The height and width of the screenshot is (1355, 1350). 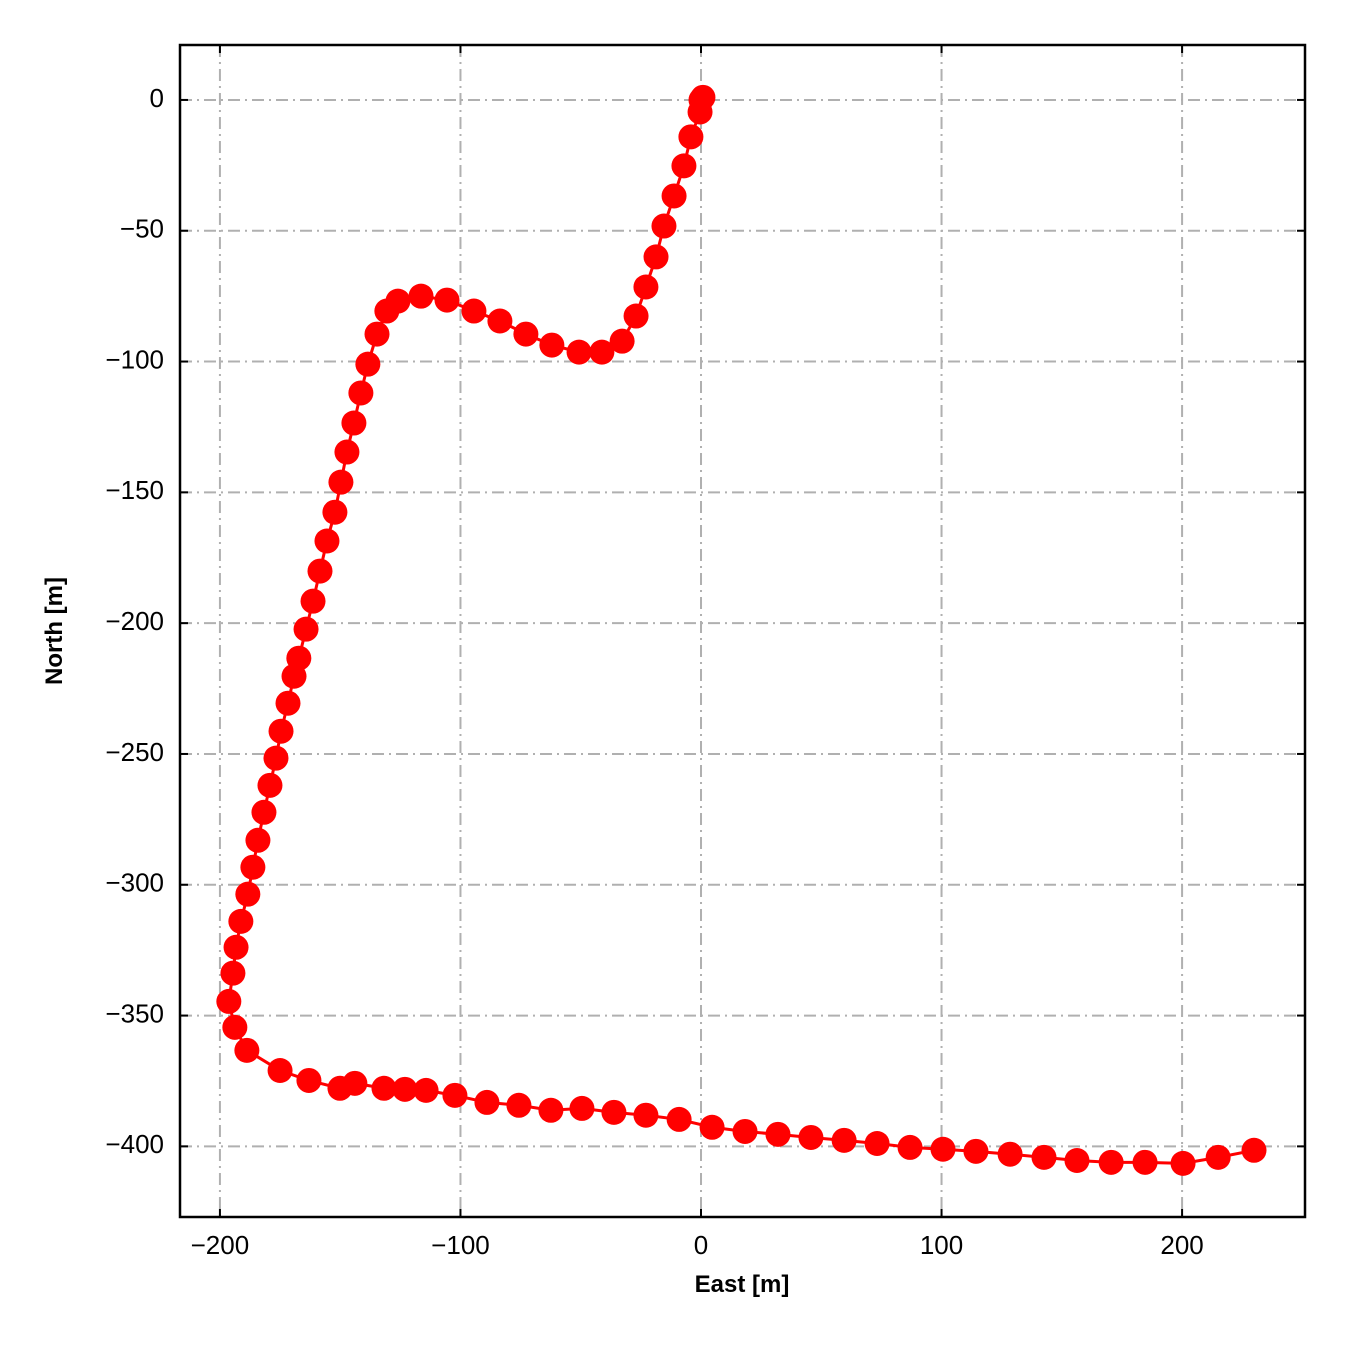 I want to click on y-tick-label: −400, so click(x=134, y=1144).